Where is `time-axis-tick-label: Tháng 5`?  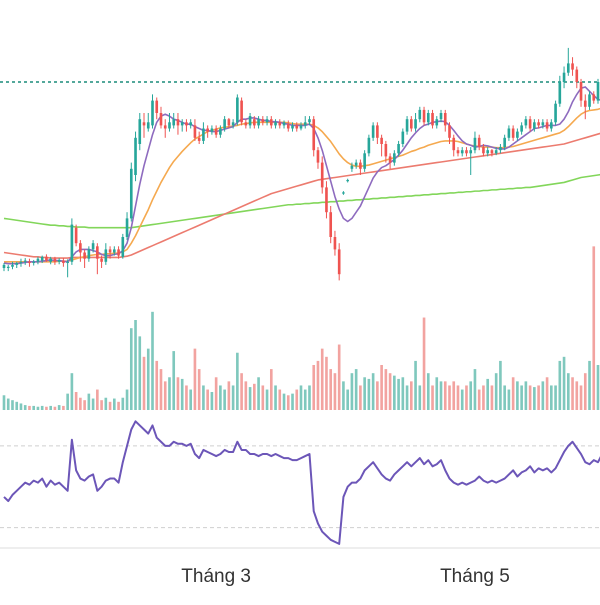
time-axis-tick-label: Tháng 5 is located at coordinates (475, 576).